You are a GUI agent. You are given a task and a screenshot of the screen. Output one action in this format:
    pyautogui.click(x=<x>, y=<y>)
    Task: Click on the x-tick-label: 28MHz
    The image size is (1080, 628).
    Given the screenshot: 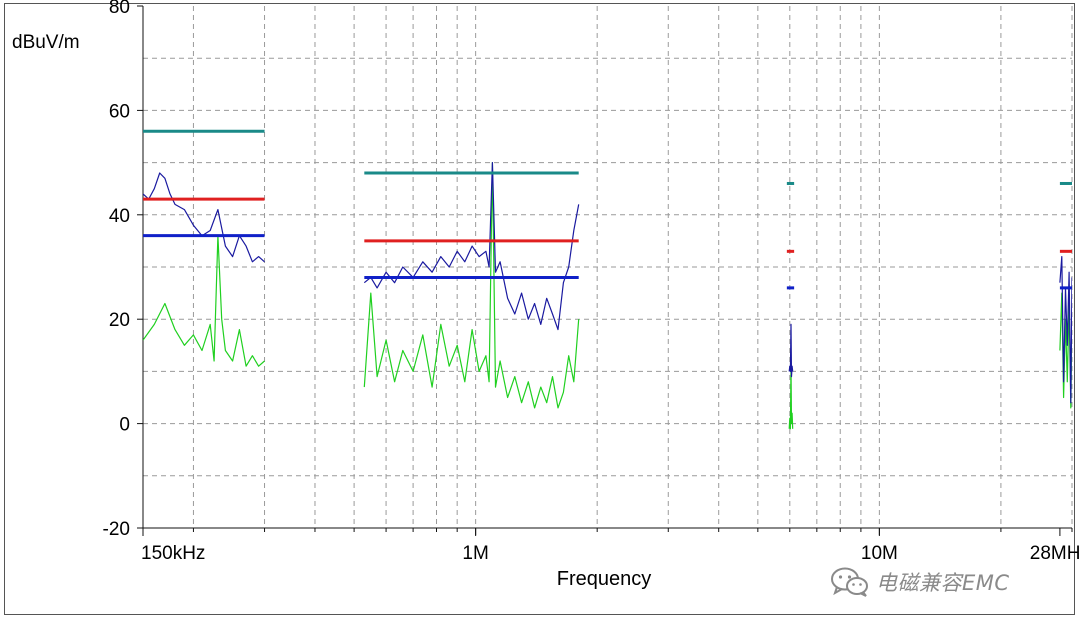 What is the action you would take?
    pyautogui.click(x=1055, y=553)
    